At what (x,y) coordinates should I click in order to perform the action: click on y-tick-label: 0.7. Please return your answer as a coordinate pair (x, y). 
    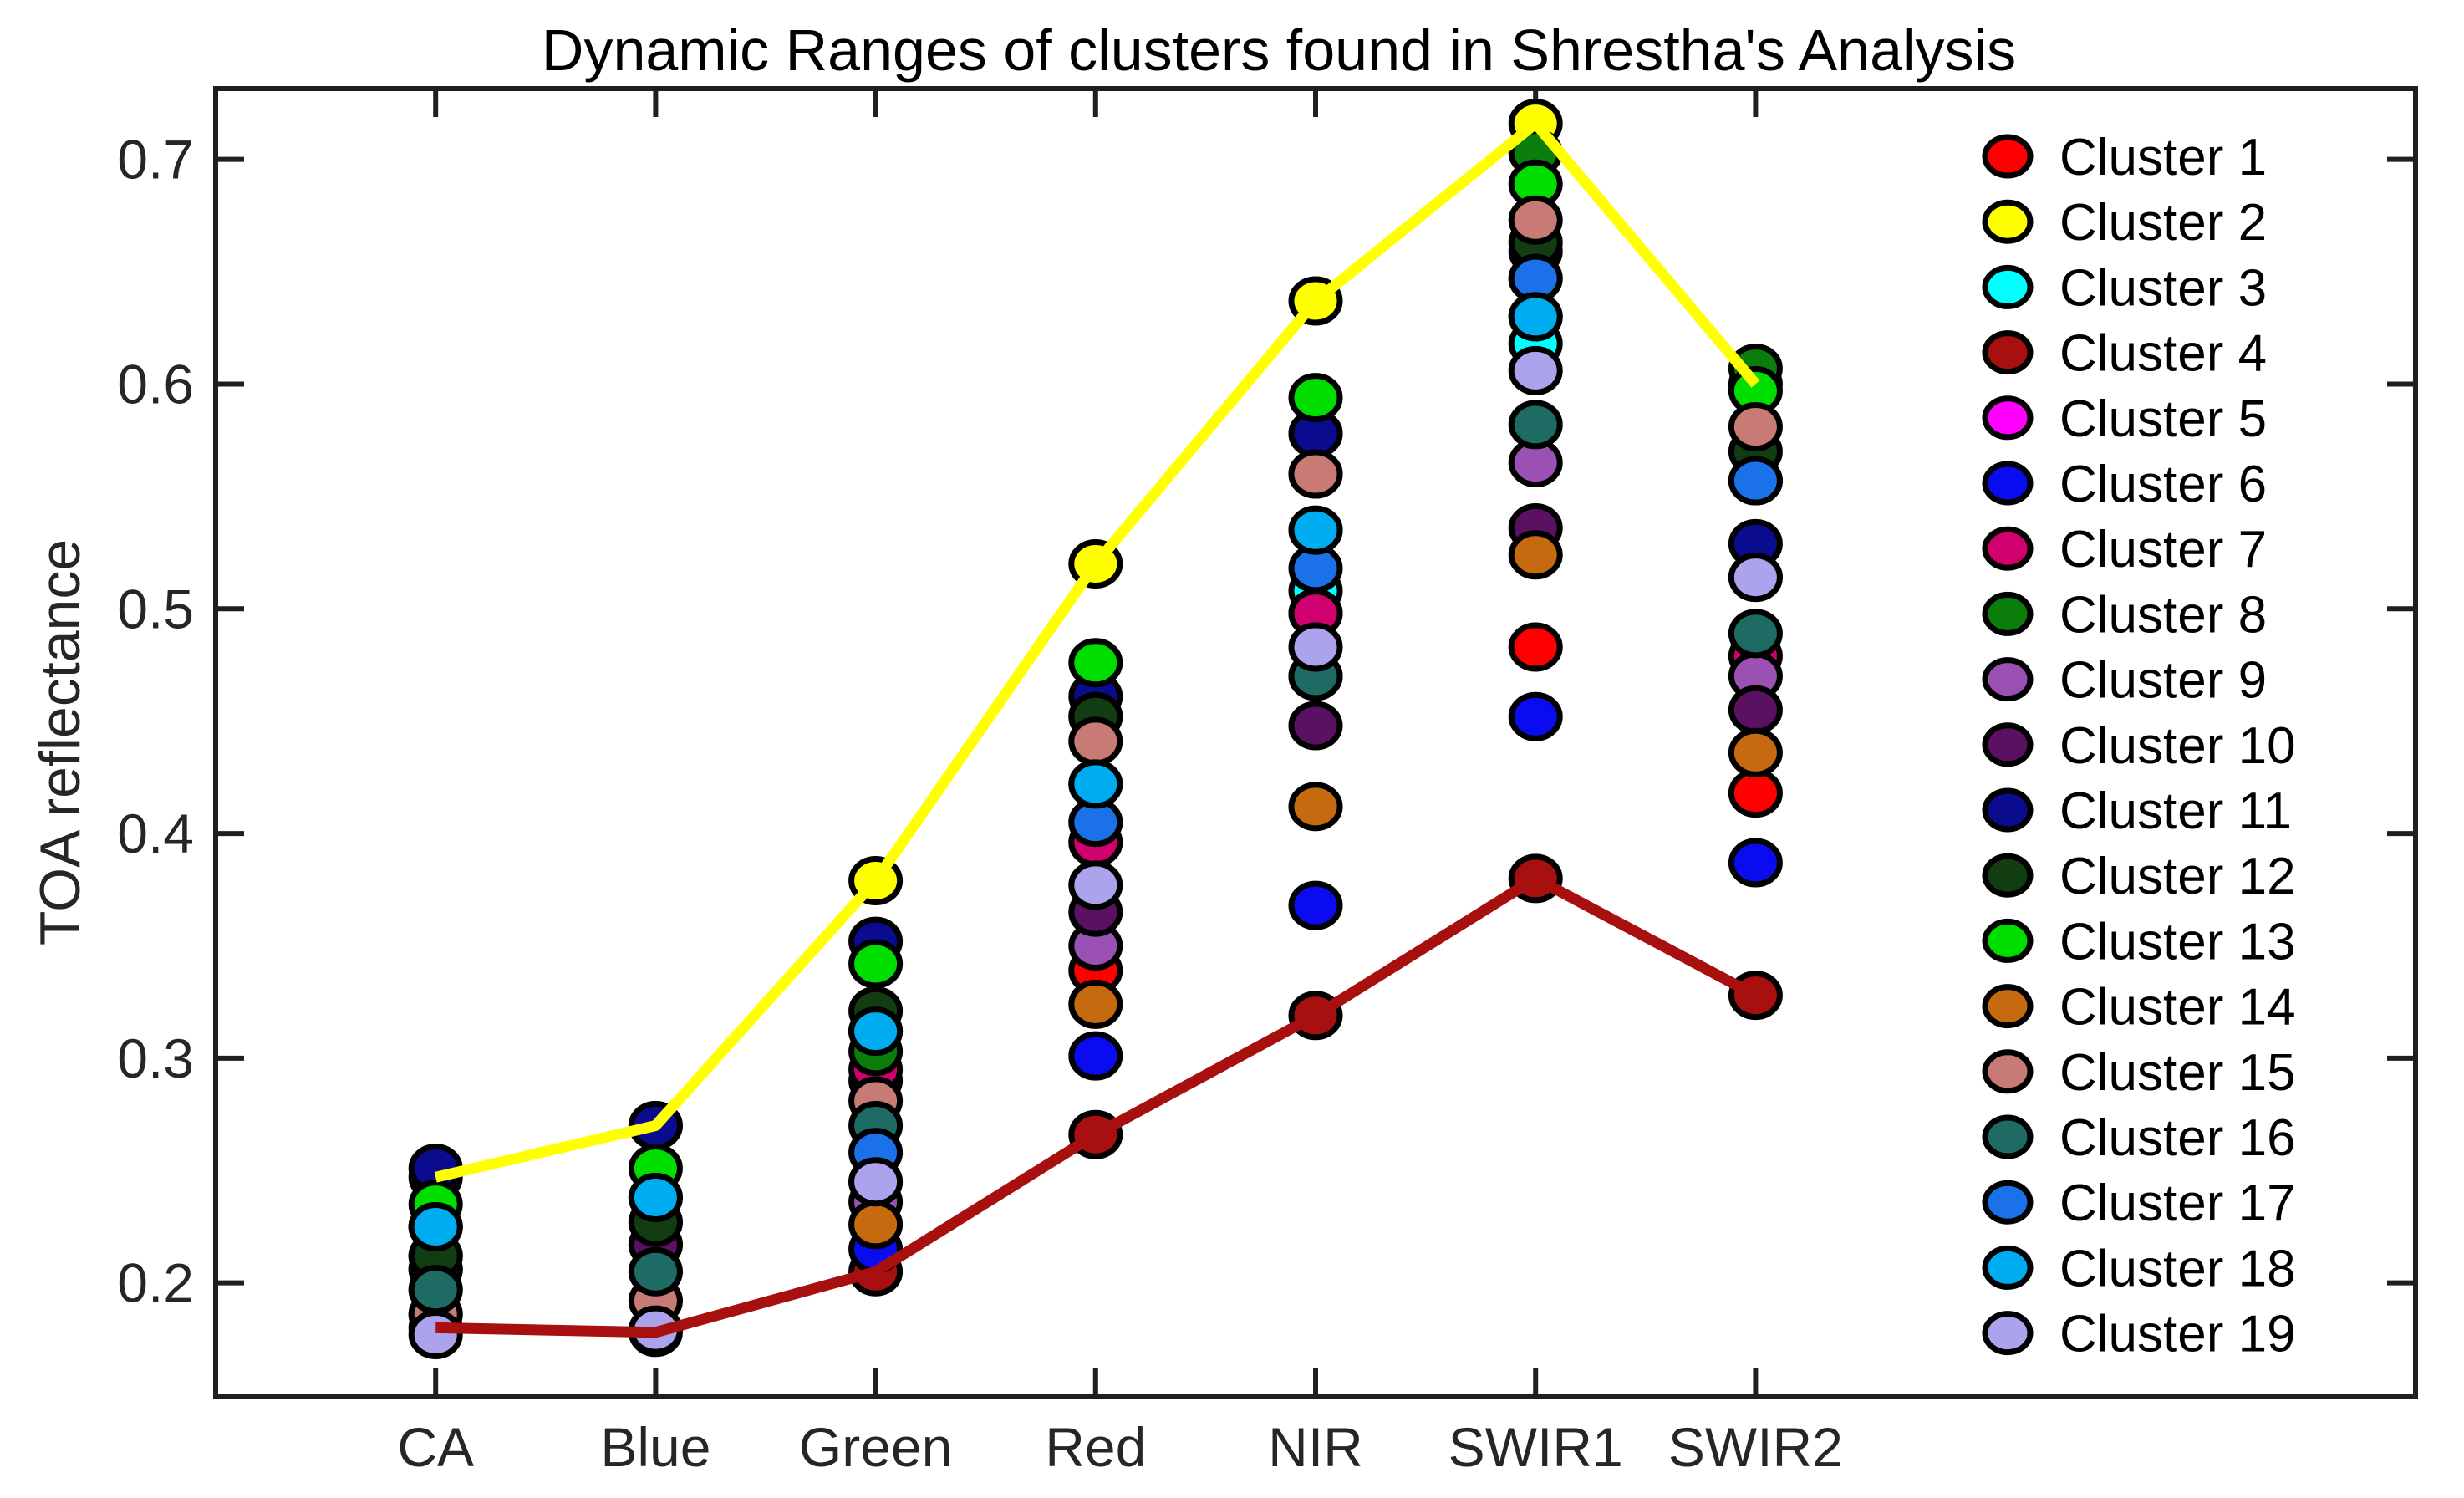
    Looking at the image, I should click on (155, 160).